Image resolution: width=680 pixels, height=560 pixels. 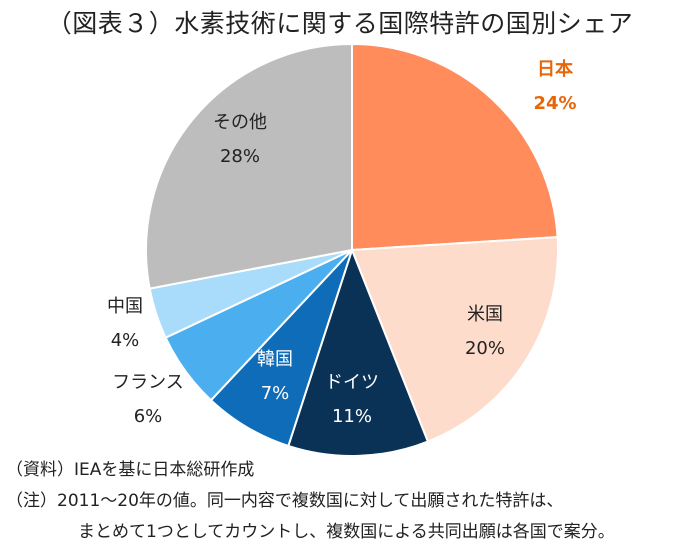 What do you see at coordinates (148, 416) in the screenshot?
I see `slice-value-label: 6%` at bounding box center [148, 416].